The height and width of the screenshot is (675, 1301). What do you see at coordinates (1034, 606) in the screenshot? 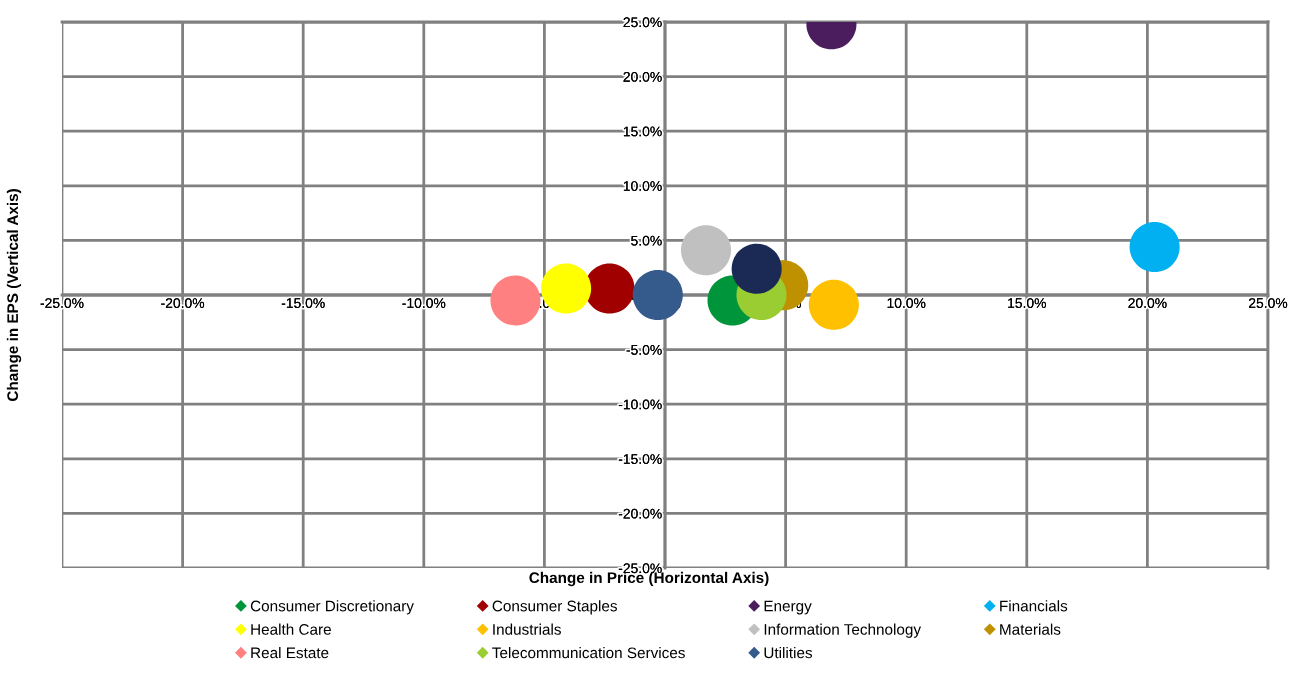
I see `legend-label: Financials` at bounding box center [1034, 606].